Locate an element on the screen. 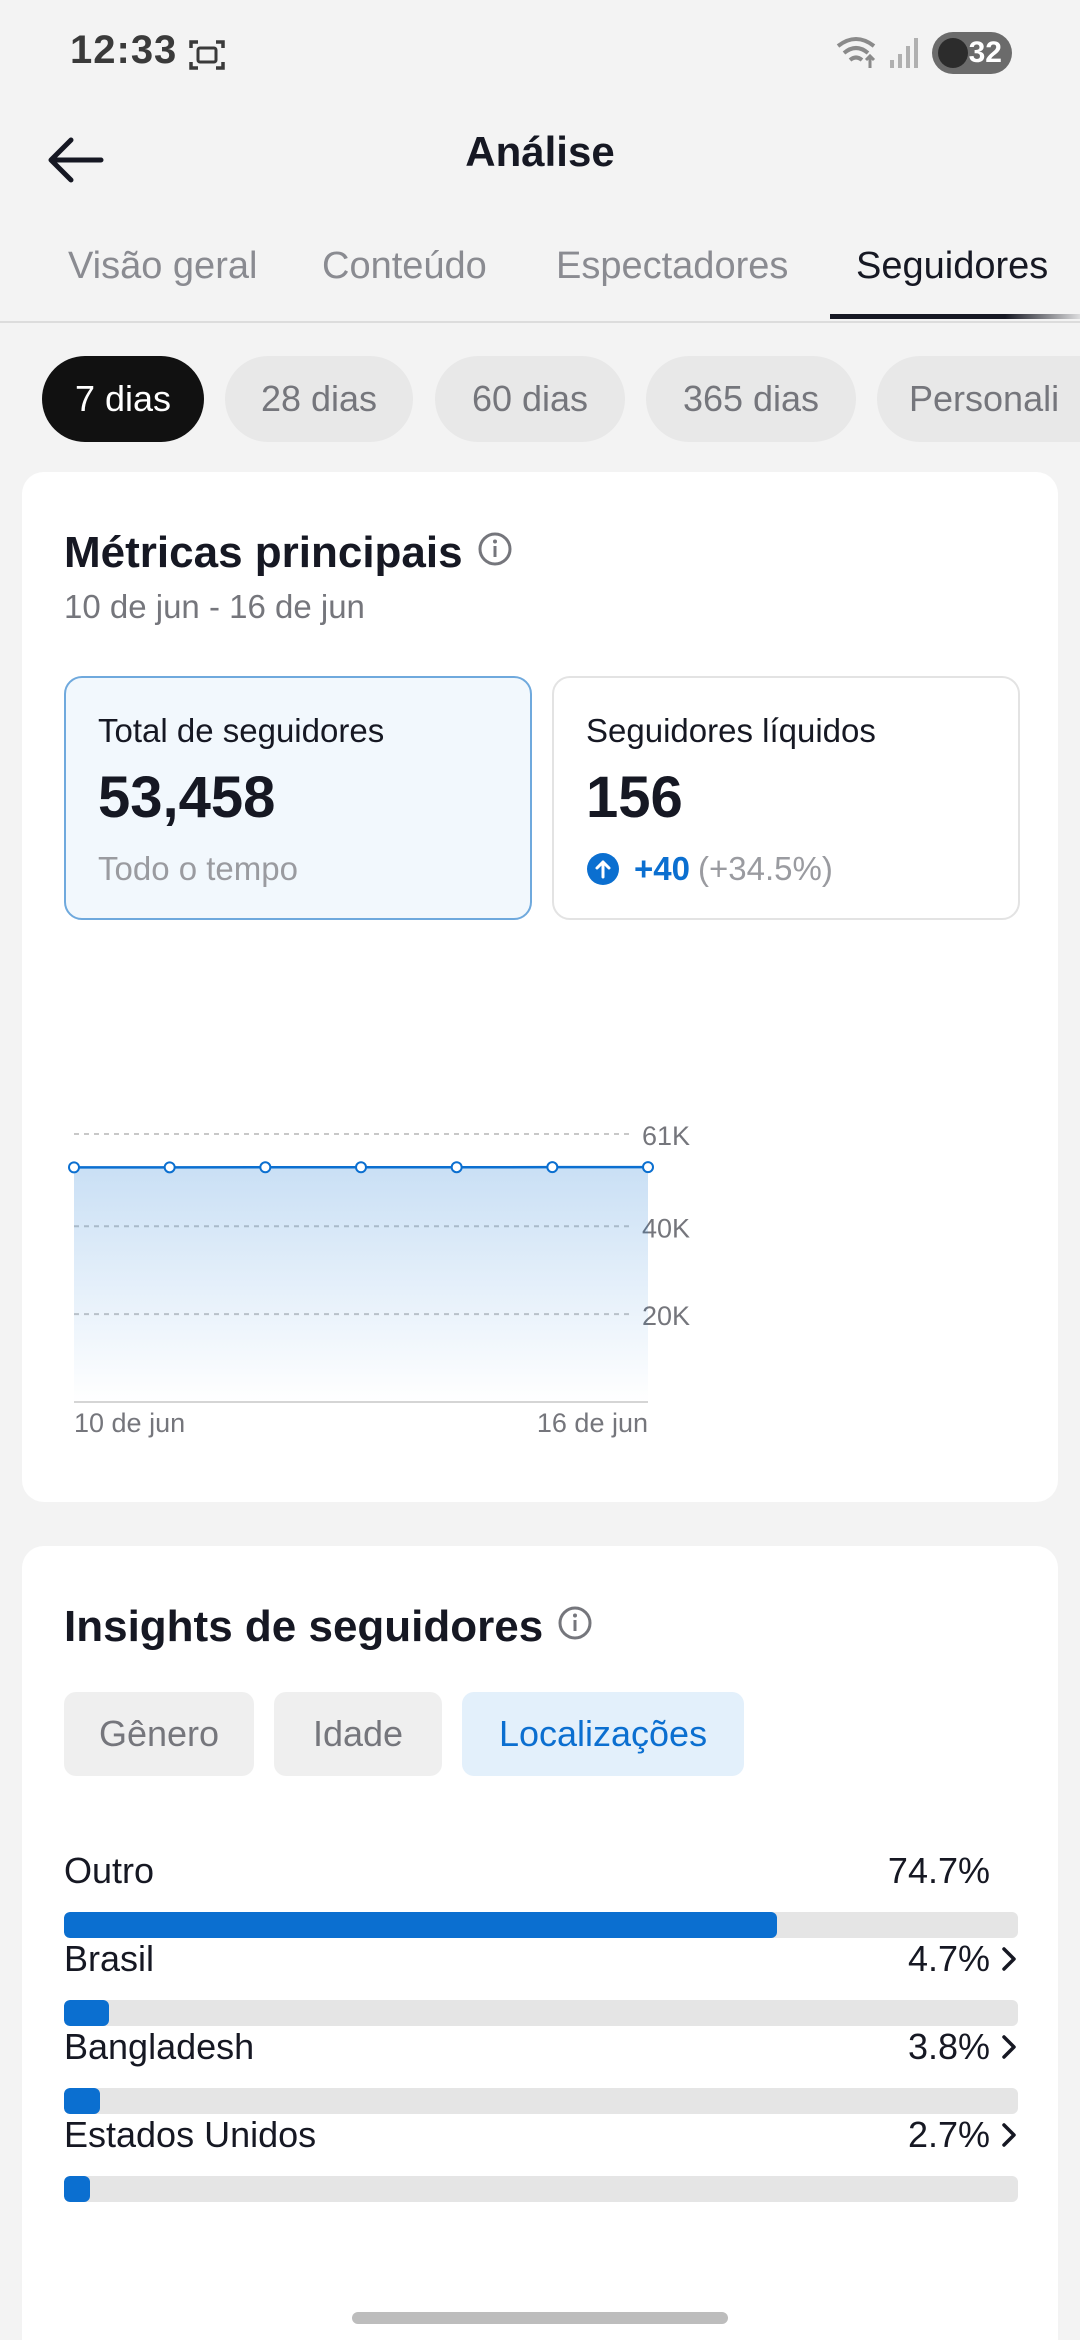  period-chip-custom: Personali is located at coordinates (978, 399).